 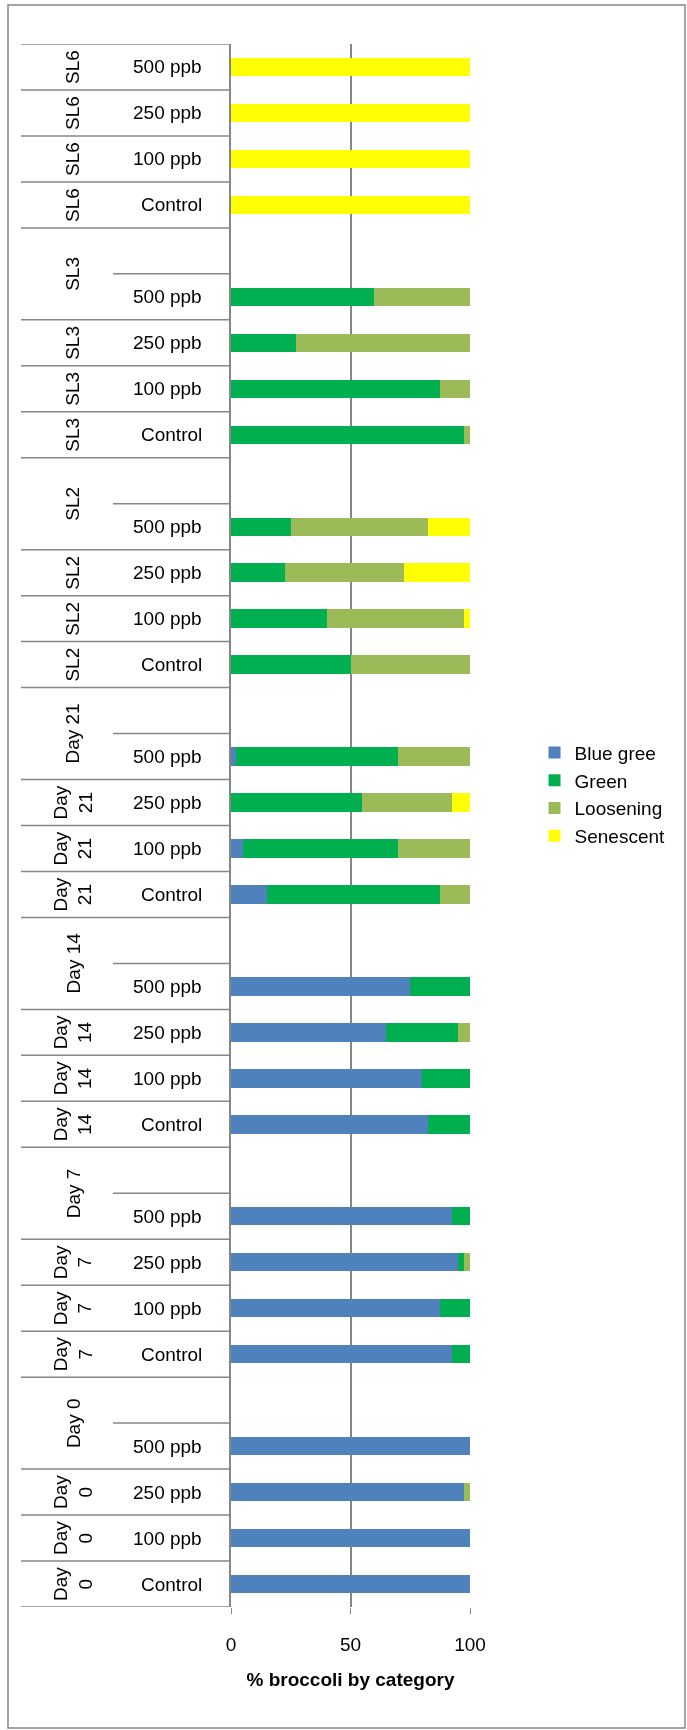 I want to click on category-label: SL2 100 ppb, so click(x=132, y=618).